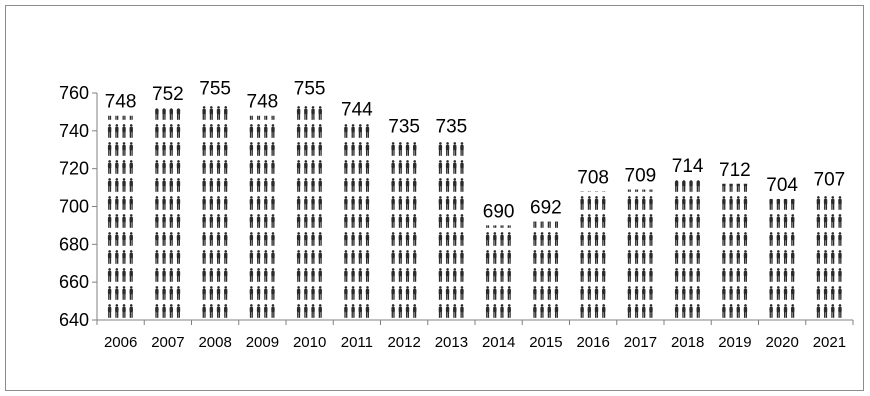 The height and width of the screenshot is (396, 870). Describe the element at coordinates (498, 342) in the screenshot. I see `x-category-label: 2014` at that location.